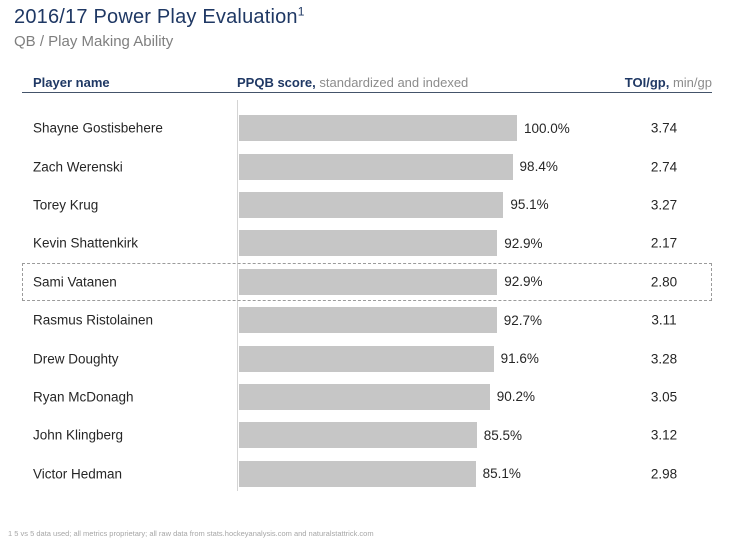  Describe the element at coordinates (86, 243) in the screenshot. I see `player-name: Kevin Shattenkirk` at that location.